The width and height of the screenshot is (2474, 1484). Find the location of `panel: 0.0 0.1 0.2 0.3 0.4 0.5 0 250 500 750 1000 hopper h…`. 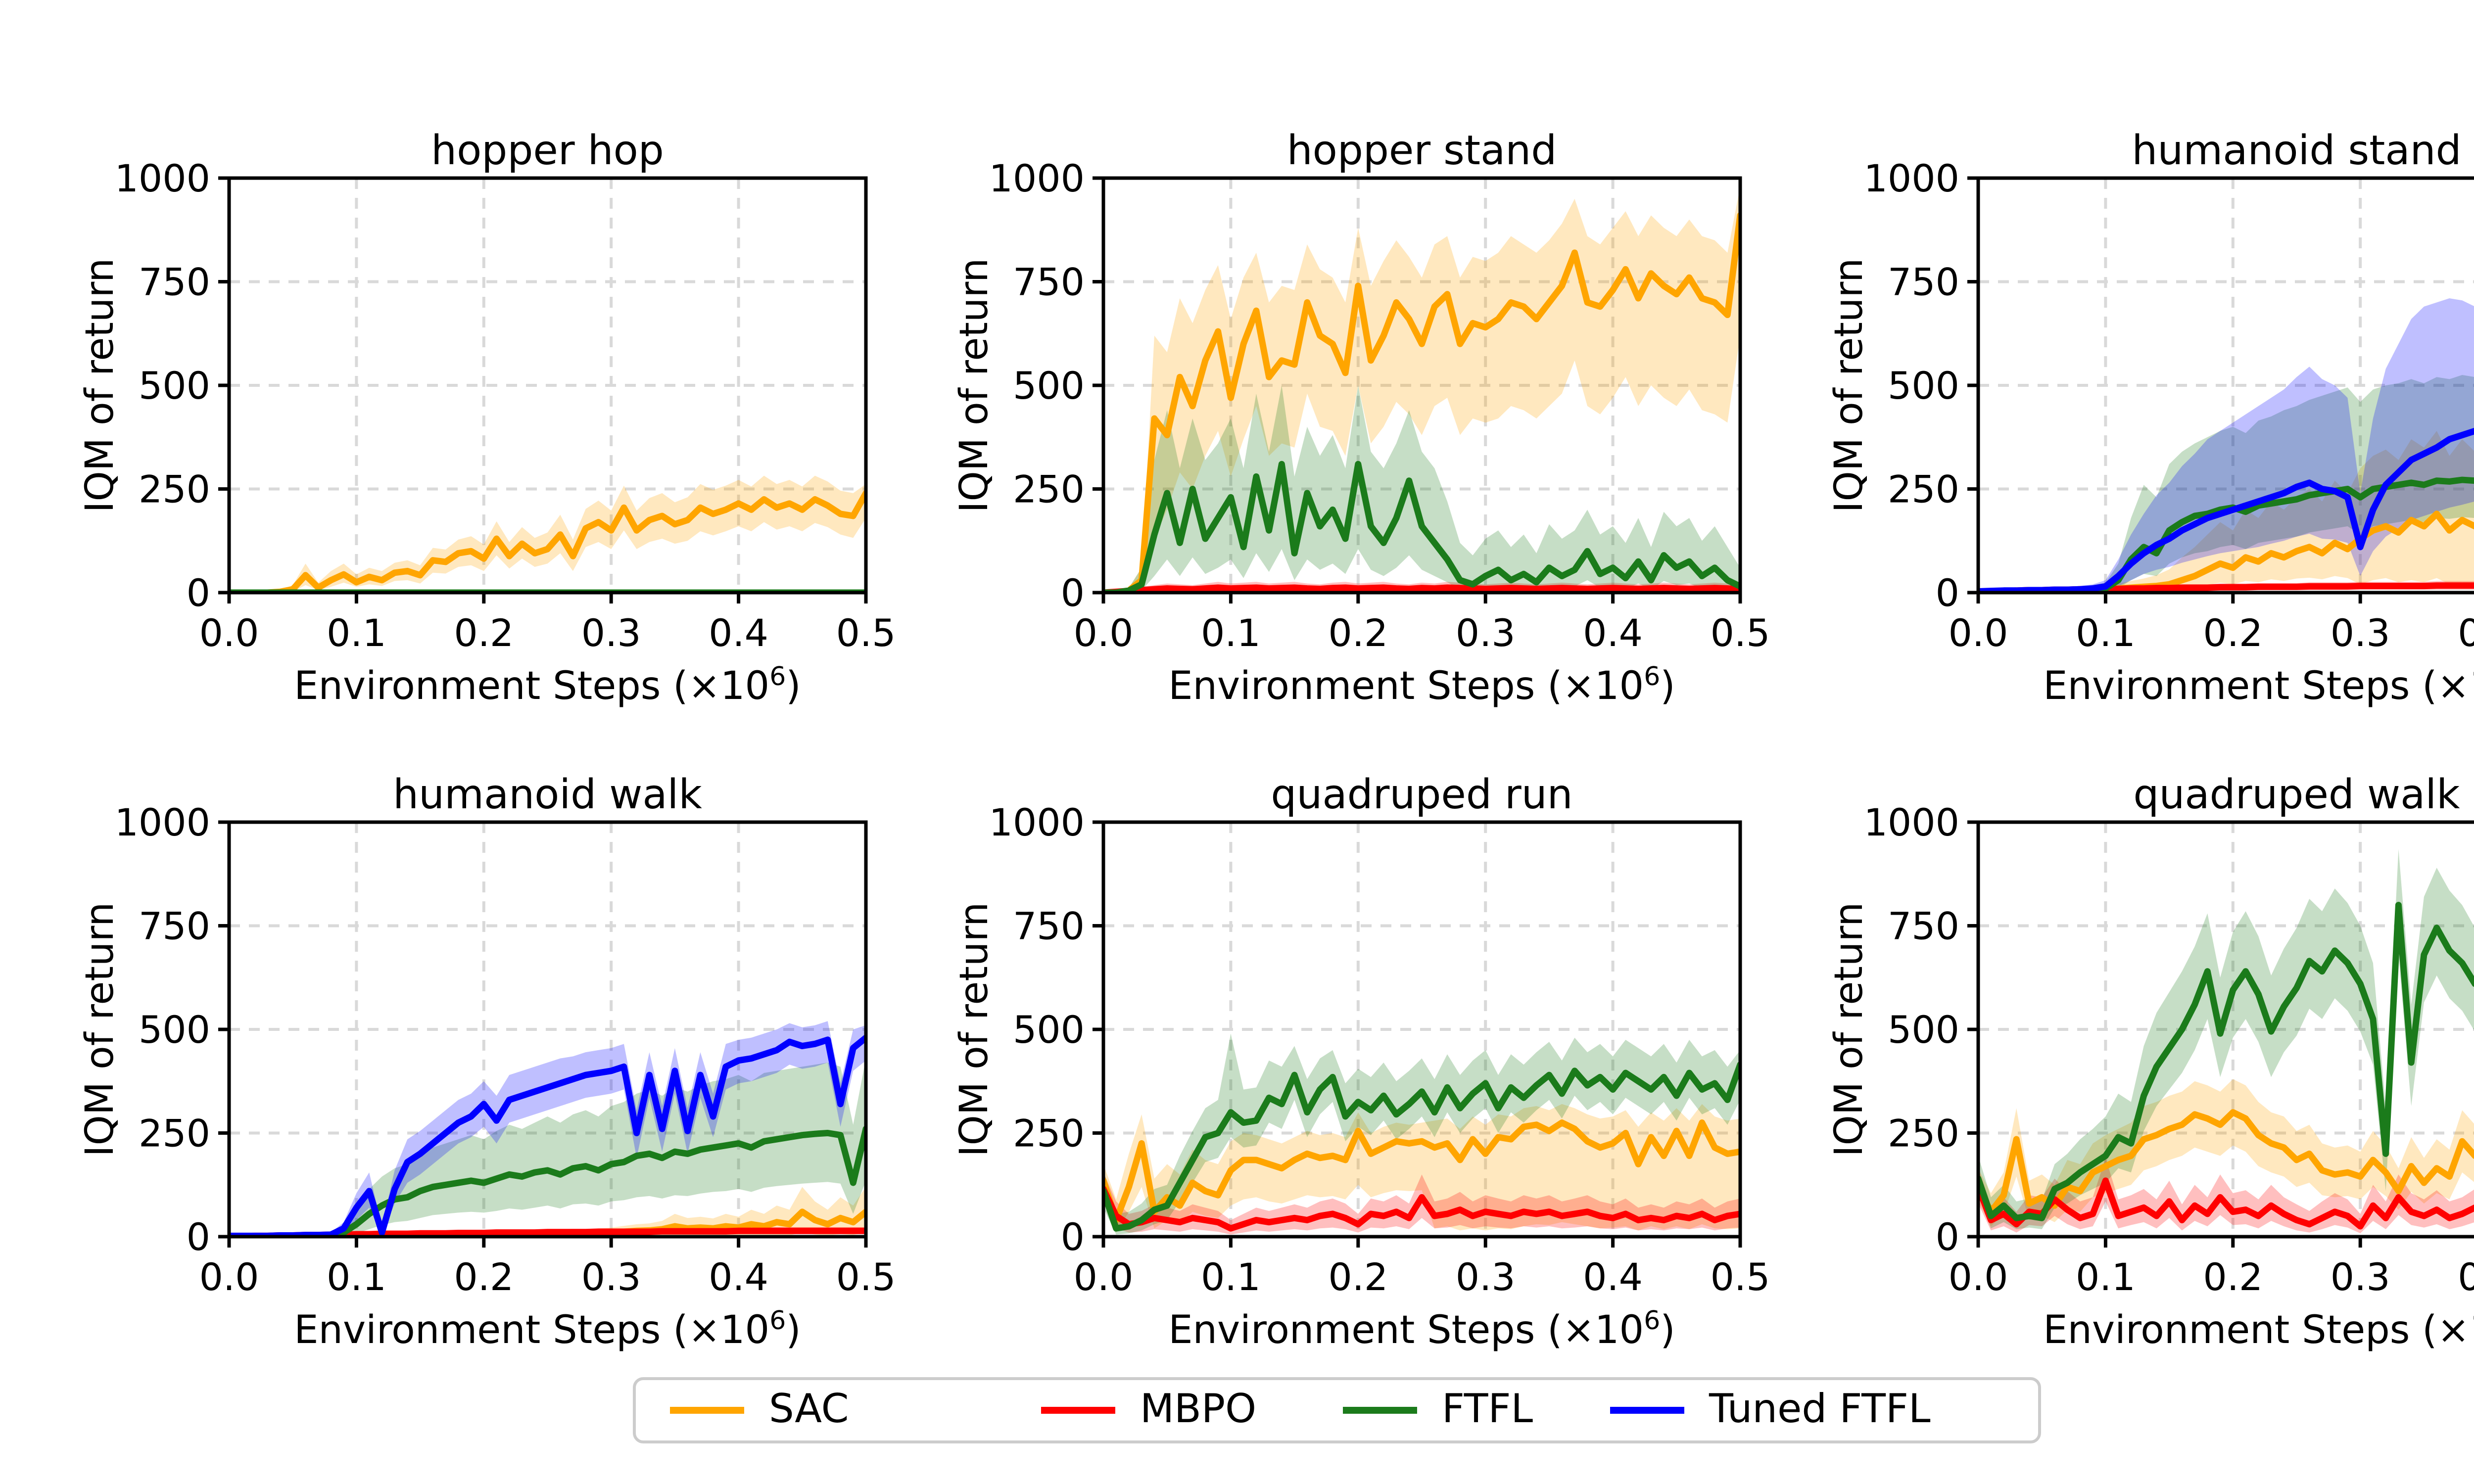

panel: 0.0 0.1 0.2 0.3 0.4 0.5 0 250 500 750 1000 hopper h… is located at coordinates (487, 417).